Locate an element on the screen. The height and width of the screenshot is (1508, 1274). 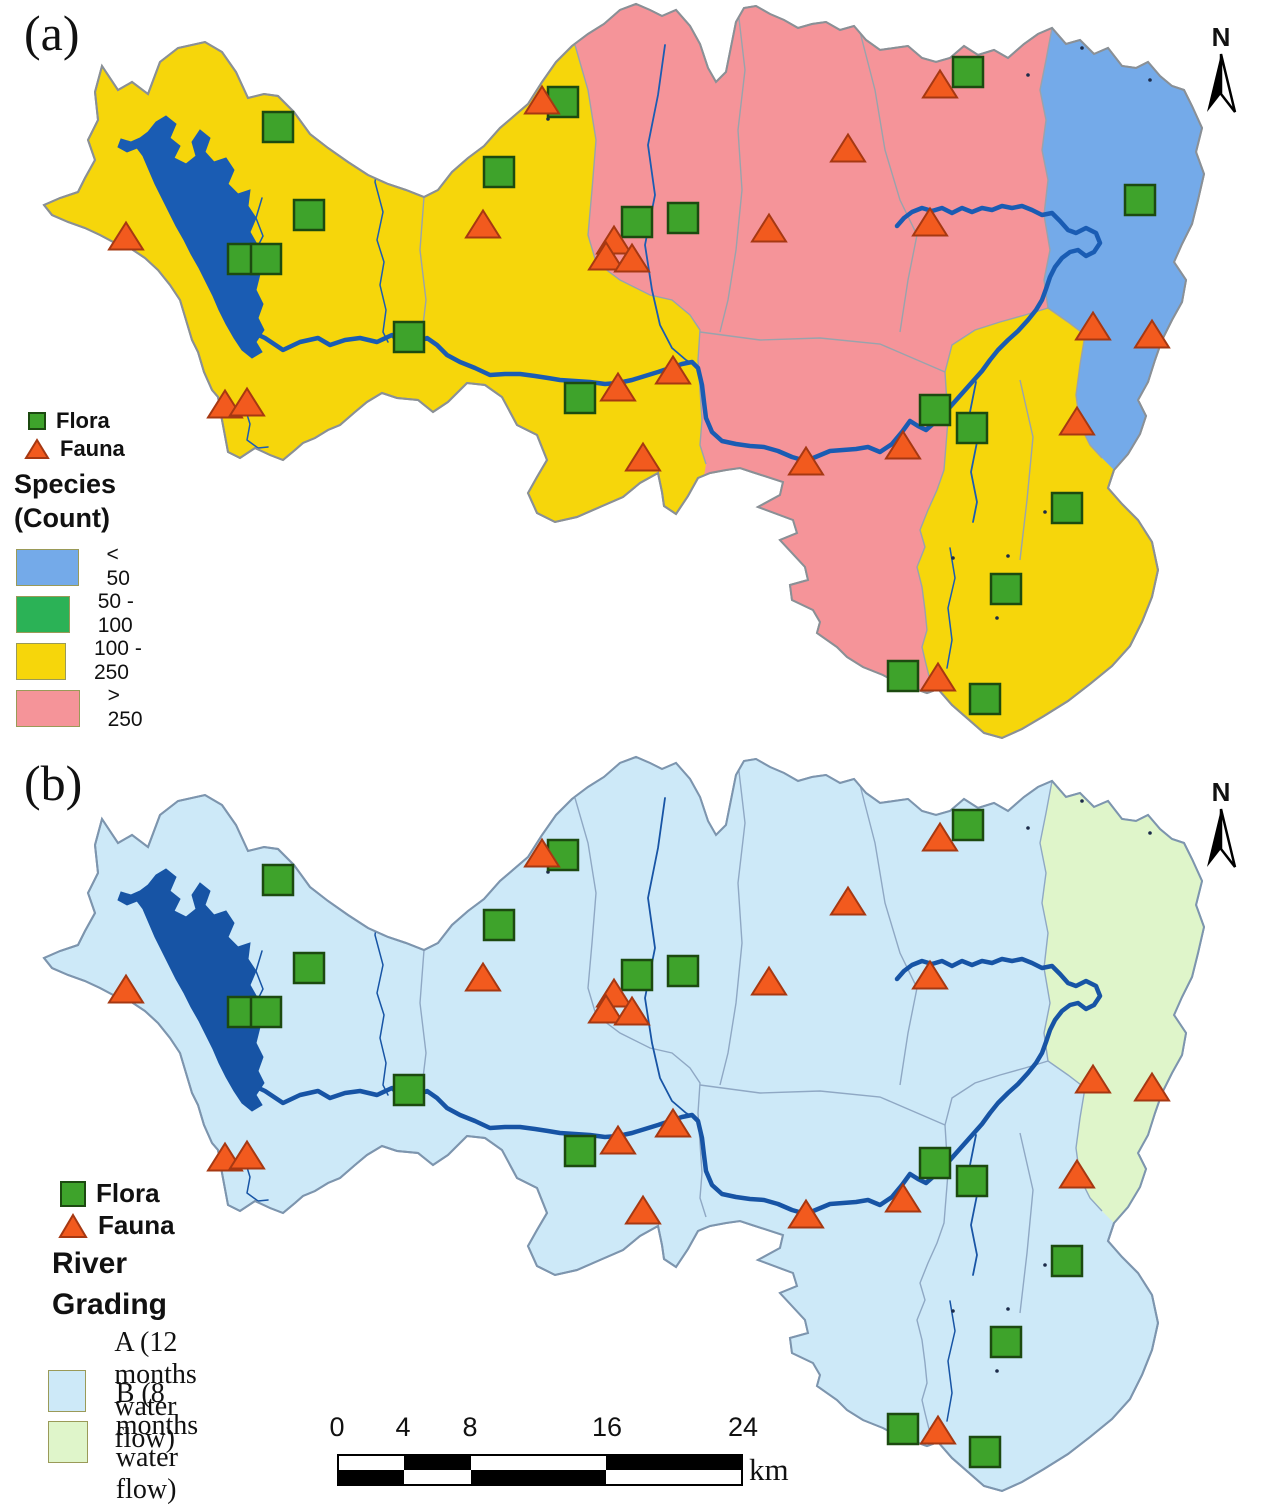
scale-bar-body is located at coordinates (540, 1470).